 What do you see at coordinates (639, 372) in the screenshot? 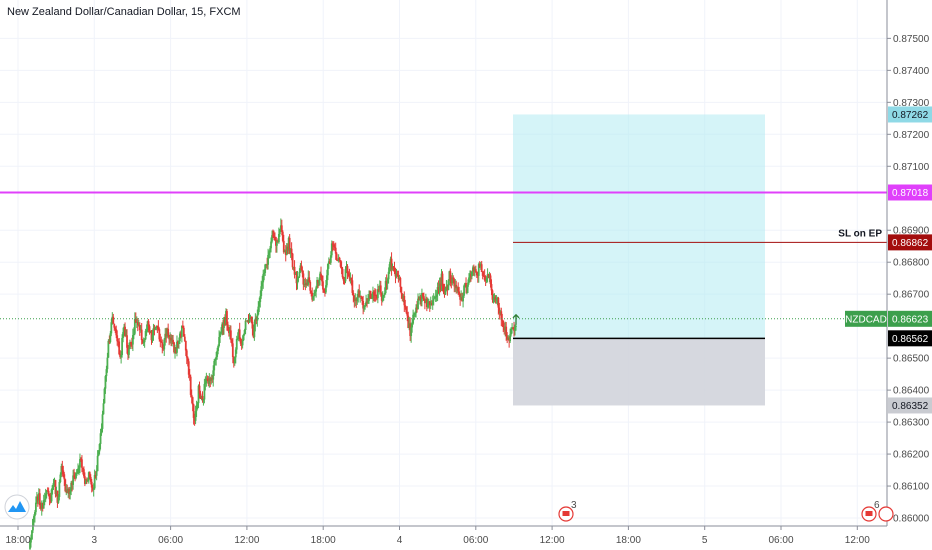
I see `loss-zone` at bounding box center [639, 372].